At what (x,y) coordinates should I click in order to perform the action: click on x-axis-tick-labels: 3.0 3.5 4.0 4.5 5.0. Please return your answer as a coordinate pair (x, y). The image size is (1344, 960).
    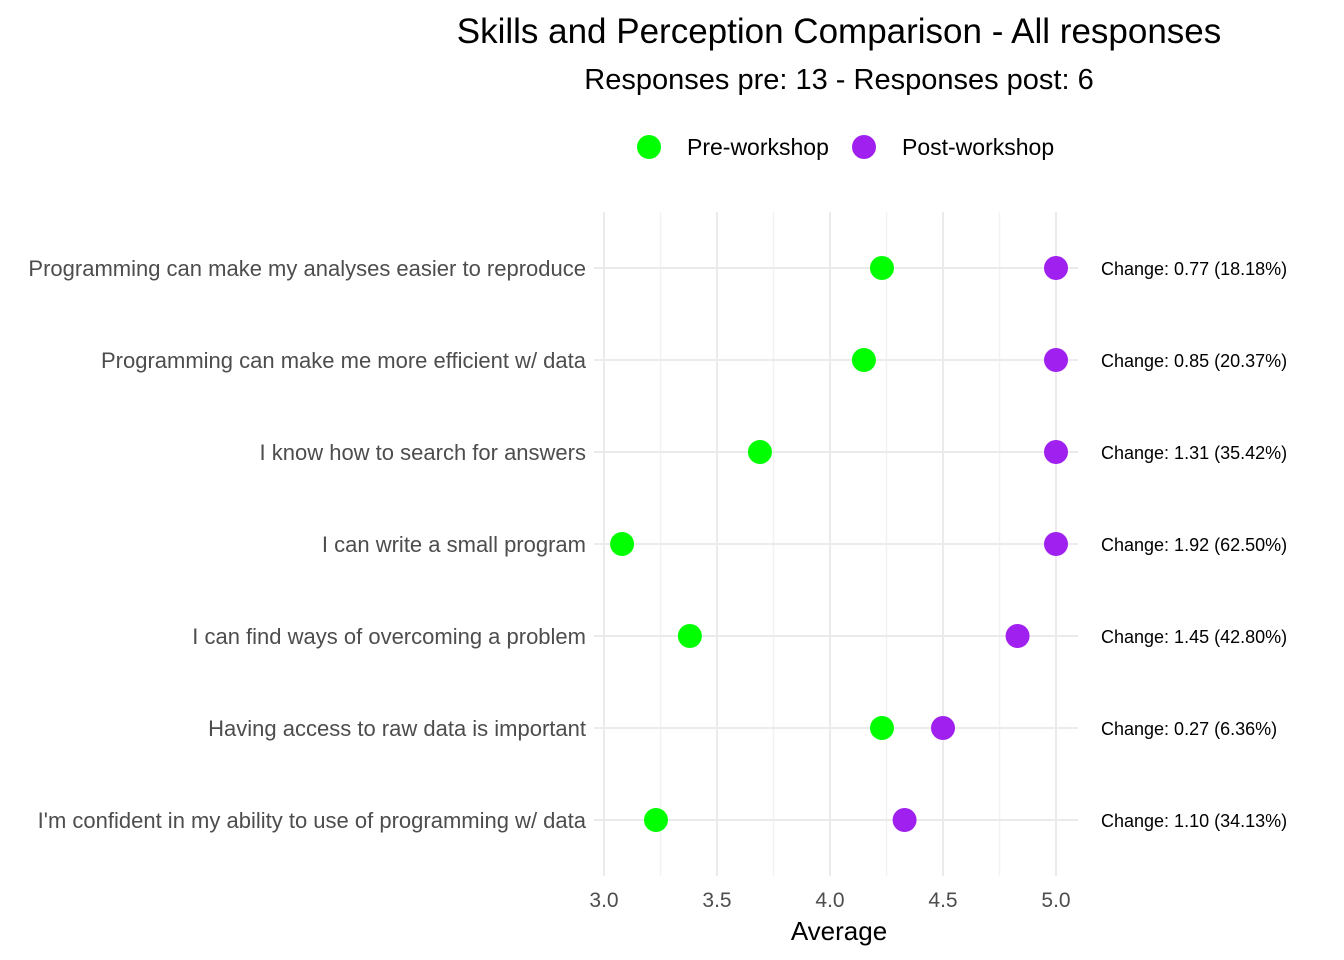
    Looking at the image, I should click on (829, 900).